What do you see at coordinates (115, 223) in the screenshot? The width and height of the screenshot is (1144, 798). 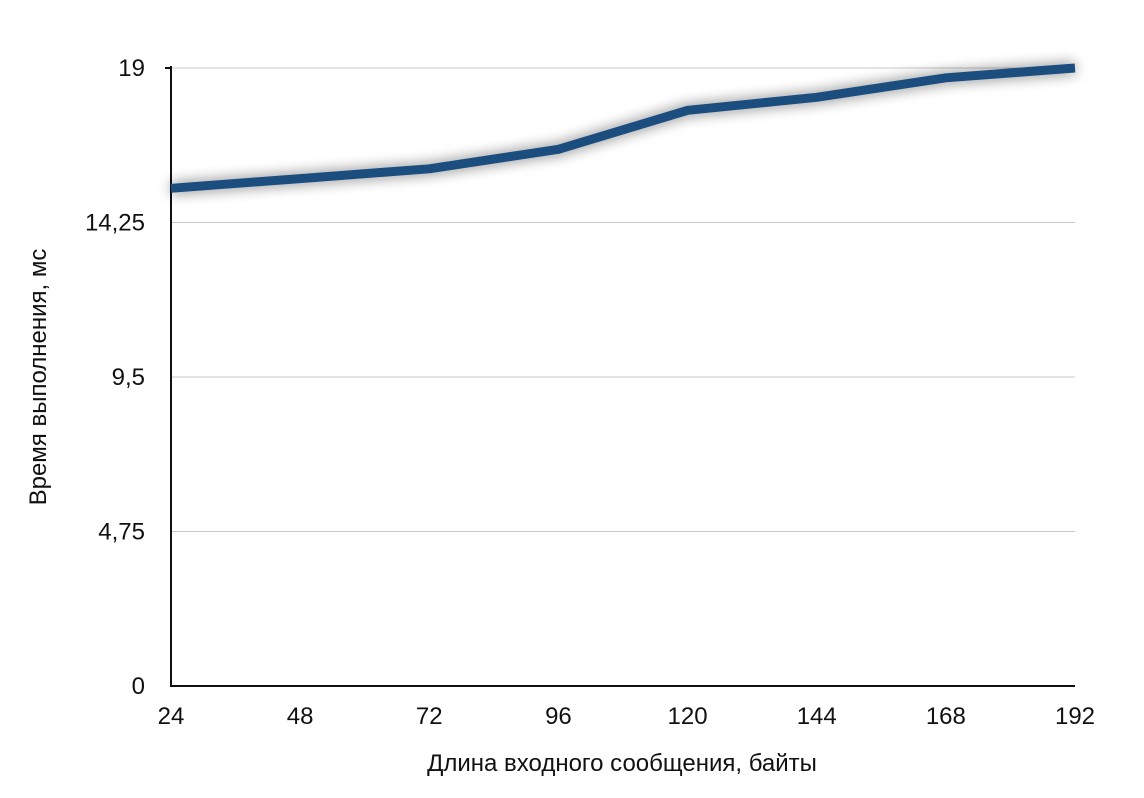 I see `y-tick-label: 14,25` at bounding box center [115, 223].